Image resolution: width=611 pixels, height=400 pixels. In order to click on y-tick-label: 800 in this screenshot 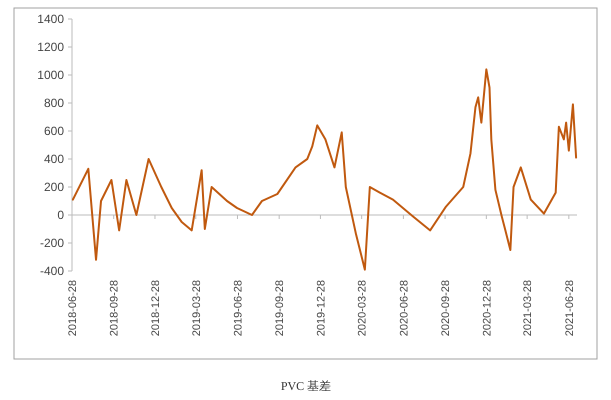, I will do `click(54, 103)`.